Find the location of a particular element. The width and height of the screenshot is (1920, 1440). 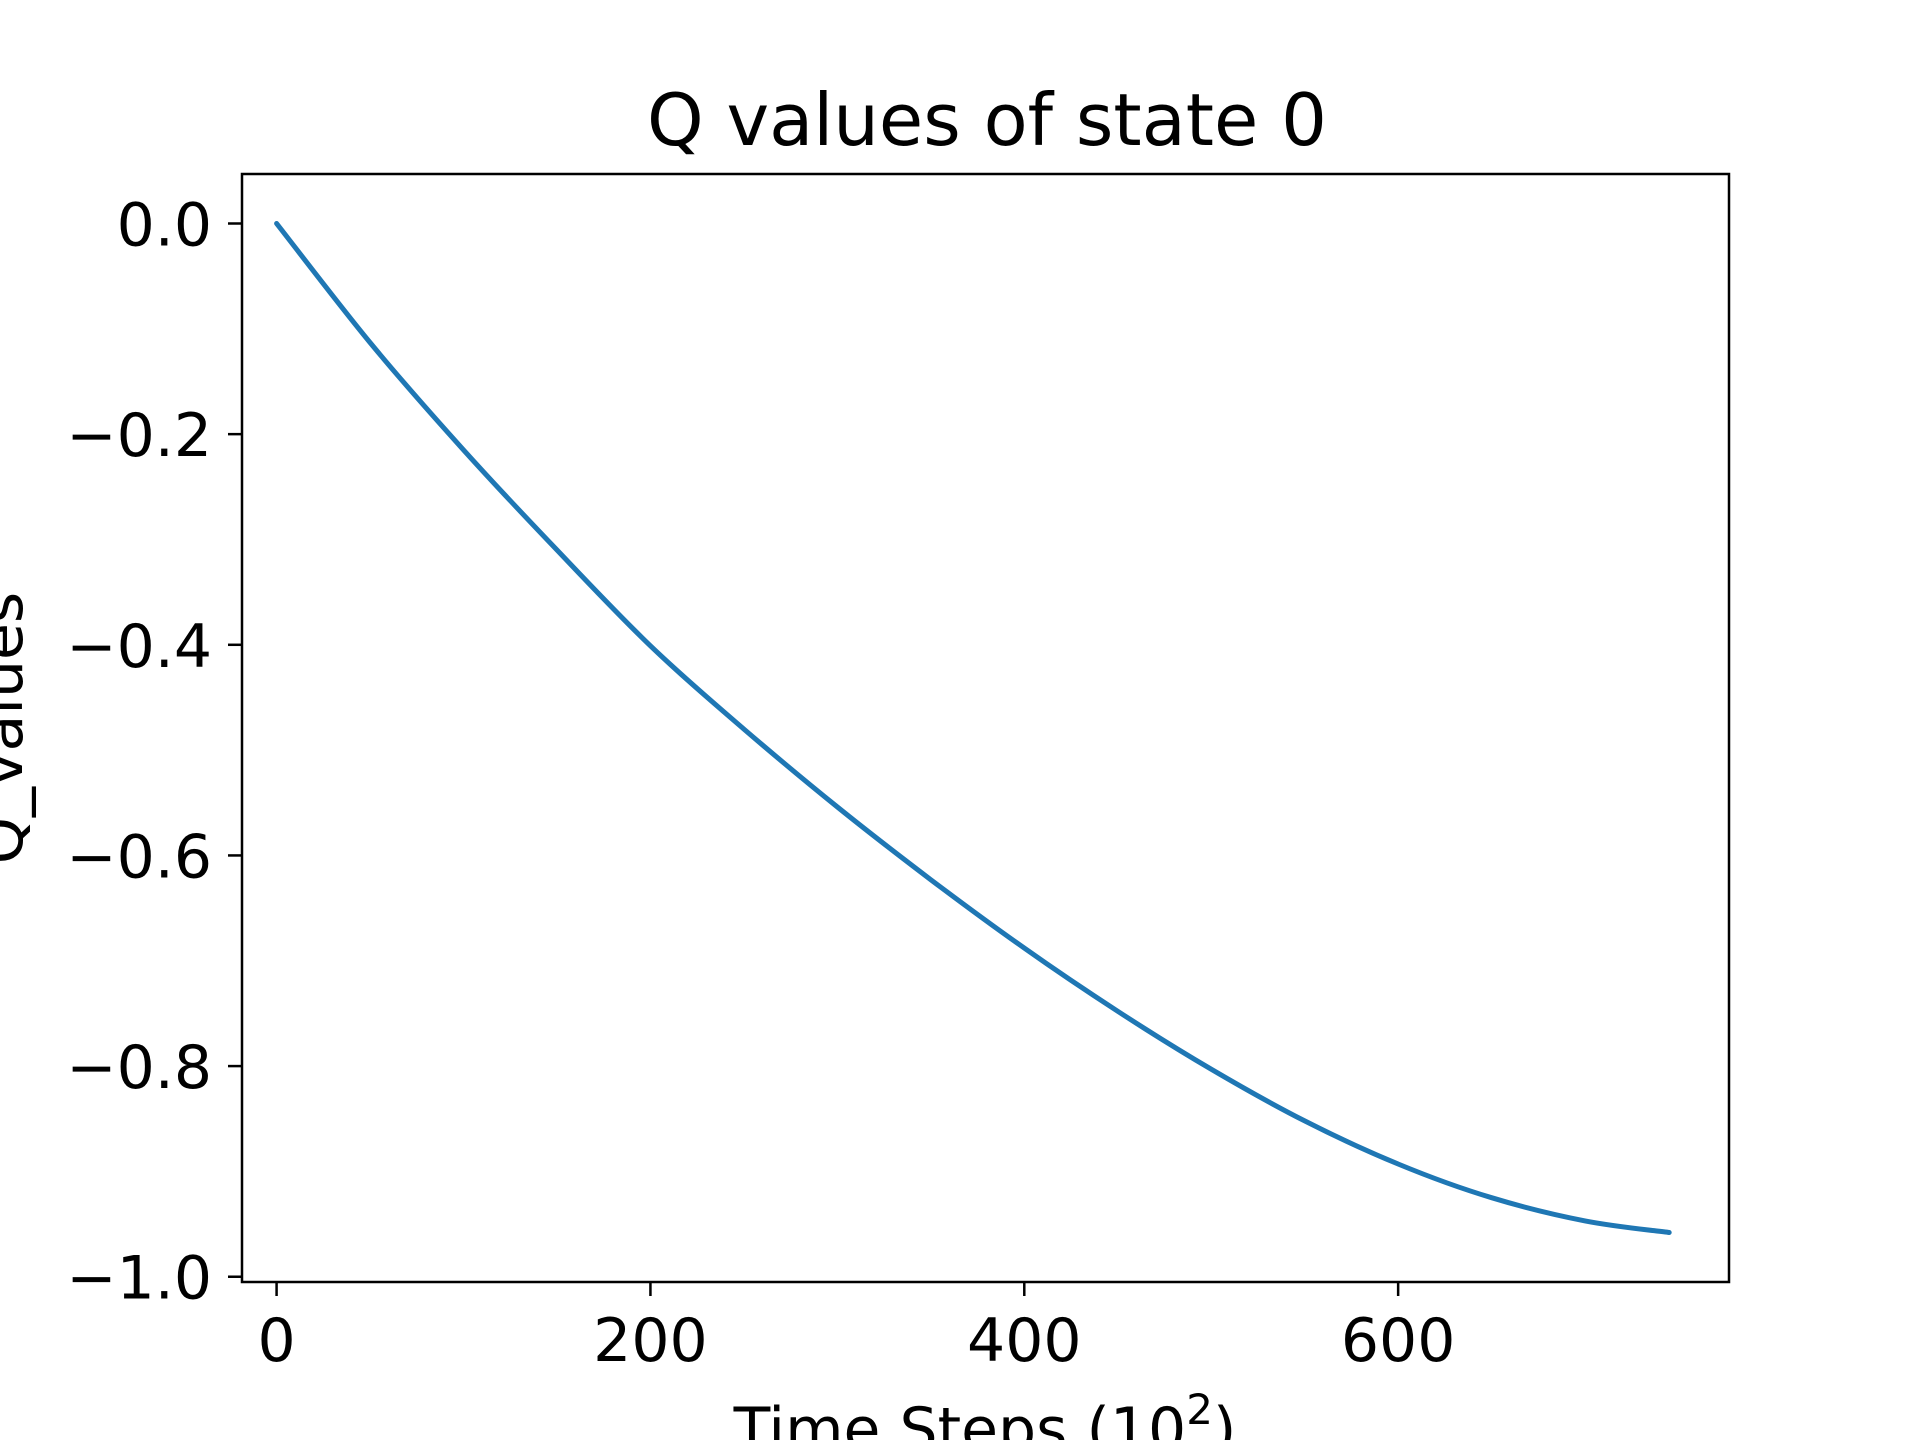

x-axis-label-main: Time Steps (10 is located at coordinates (960, 1417).